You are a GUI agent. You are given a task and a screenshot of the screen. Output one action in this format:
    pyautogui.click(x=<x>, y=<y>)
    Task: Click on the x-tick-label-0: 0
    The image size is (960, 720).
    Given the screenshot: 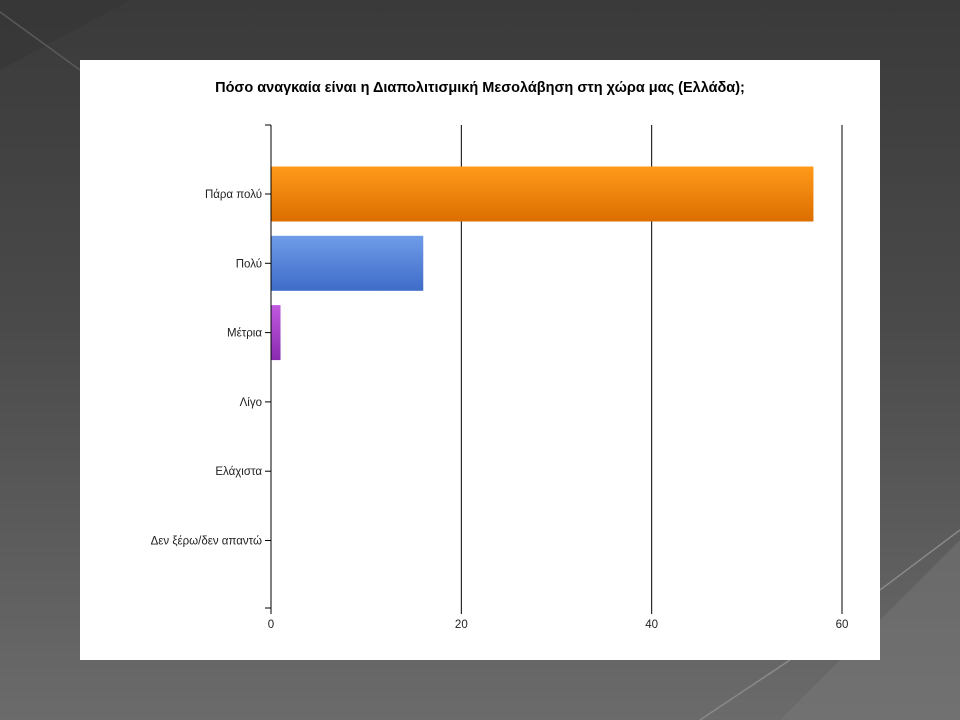 What is the action you would take?
    pyautogui.click(x=271, y=625)
    